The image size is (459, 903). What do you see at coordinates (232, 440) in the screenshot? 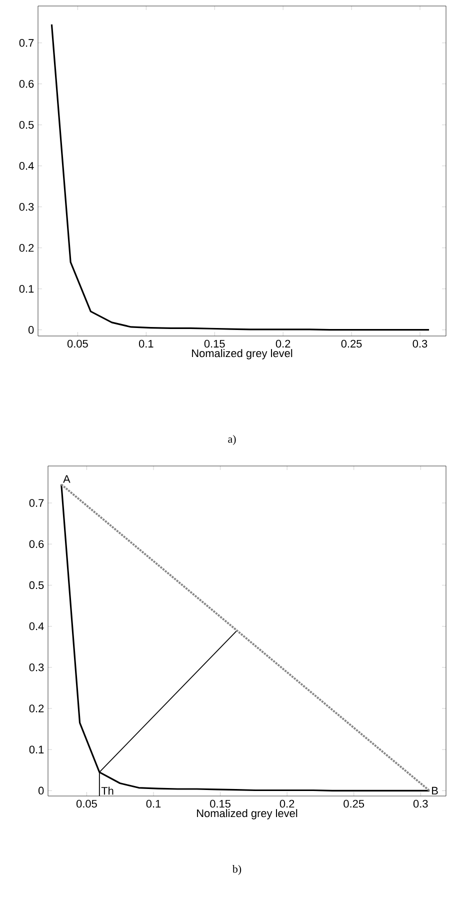
I see `text: a)` at bounding box center [232, 440].